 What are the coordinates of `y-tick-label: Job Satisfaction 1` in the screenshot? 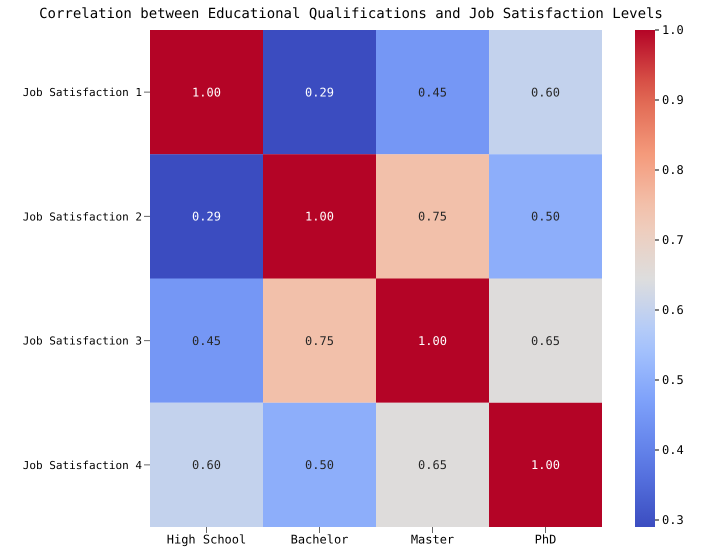 It's located at (82, 93).